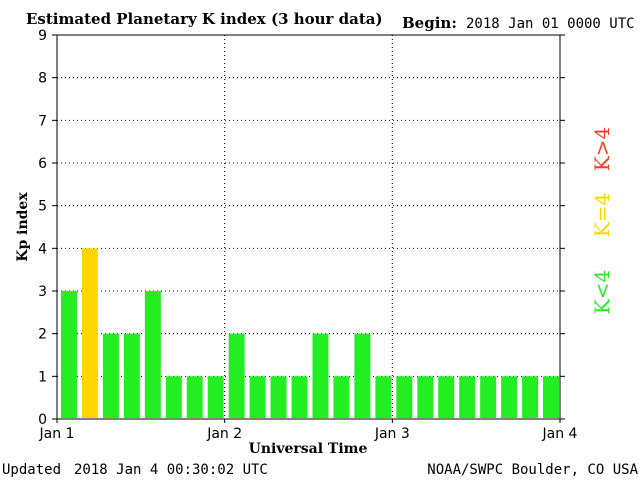 This screenshot has width=640, height=485. What do you see at coordinates (308, 430) in the screenshot?
I see `x-axis-ticks: Jan 1 Jan 2 Jan 3 Jan 4` at bounding box center [308, 430].